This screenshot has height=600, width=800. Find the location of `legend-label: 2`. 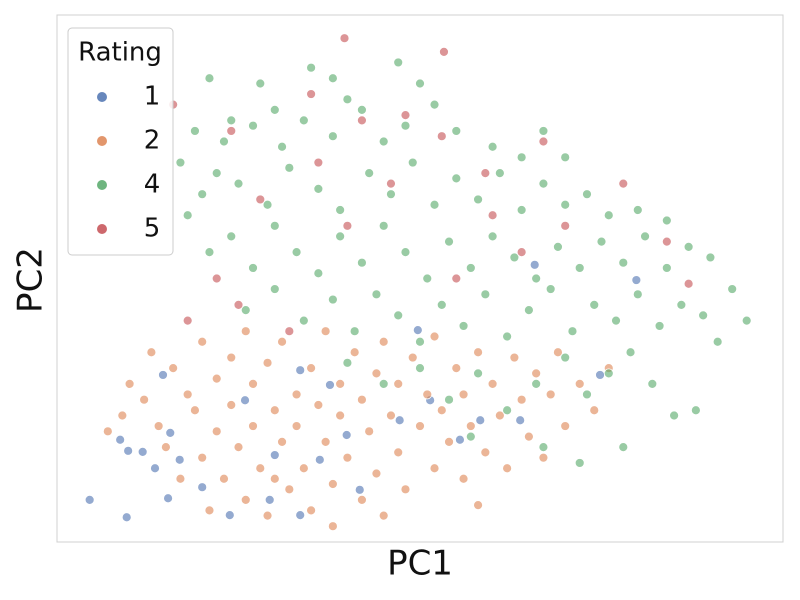

legend-label: 2 is located at coordinates (152, 141).